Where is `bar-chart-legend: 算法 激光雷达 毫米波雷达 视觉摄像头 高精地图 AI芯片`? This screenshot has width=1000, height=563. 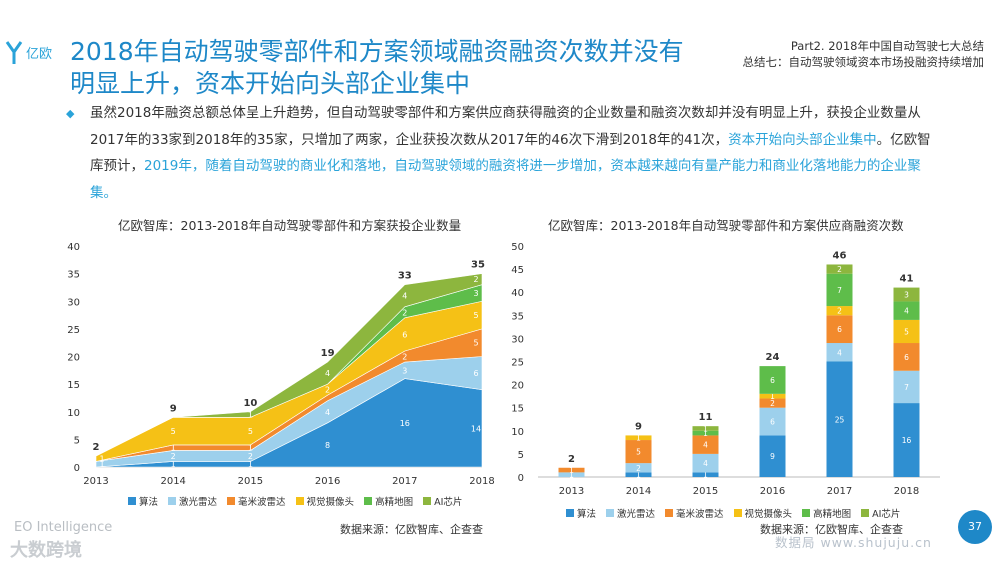
bar-chart-legend: 算法 激光雷达 毫米波雷达 视觉摄像头 高精地图 AI芯片 is located at coordinates (733, 513).